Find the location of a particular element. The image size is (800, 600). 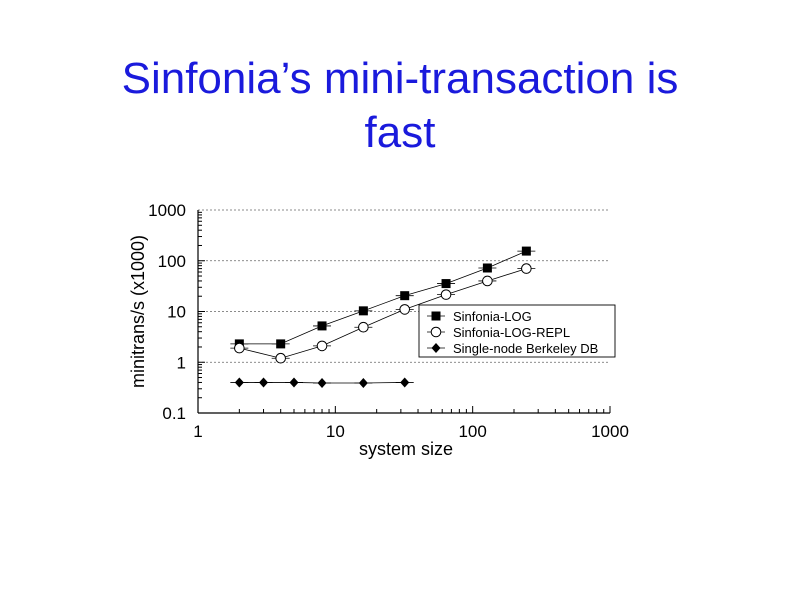

y-axis-title: minitrans/s (x1000) is located at coordinates (138, 311).